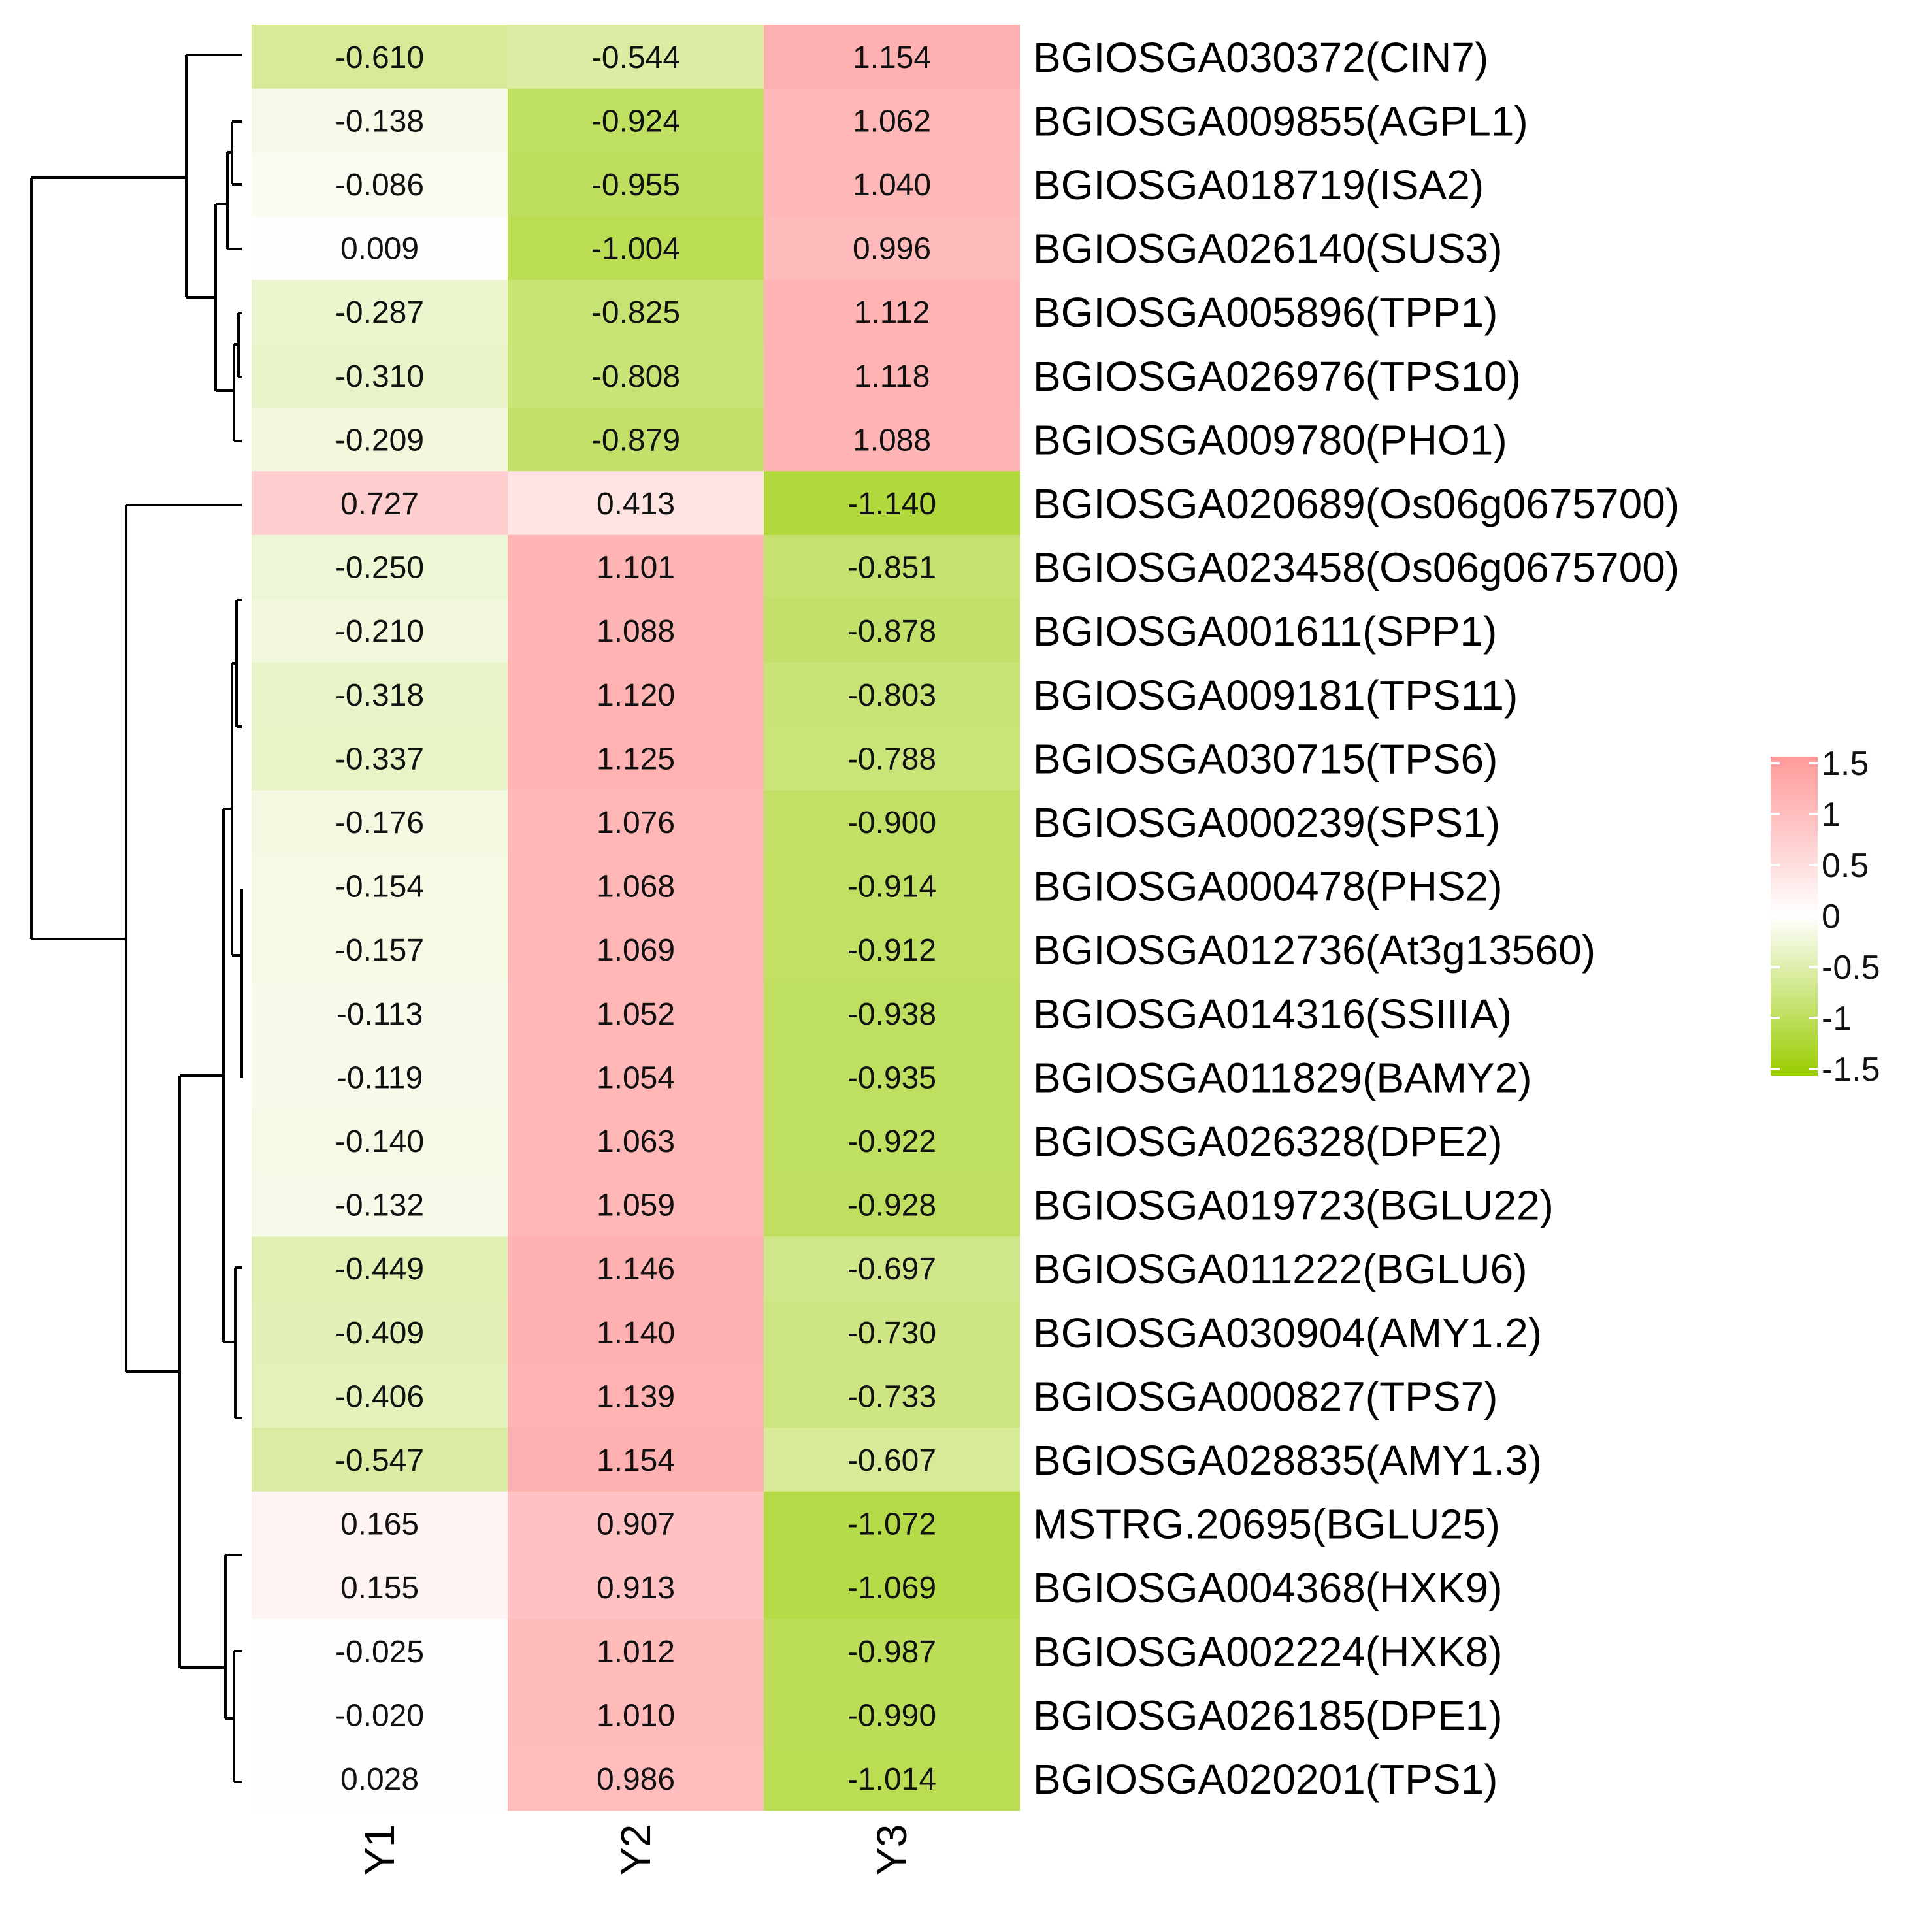 The height and width of the screenshot is (1906, 1932). Describe the element at coordinates (1258, 184) in the screenshot. I see `row-label: BGIOSGA018719(ISA2)` at that location.